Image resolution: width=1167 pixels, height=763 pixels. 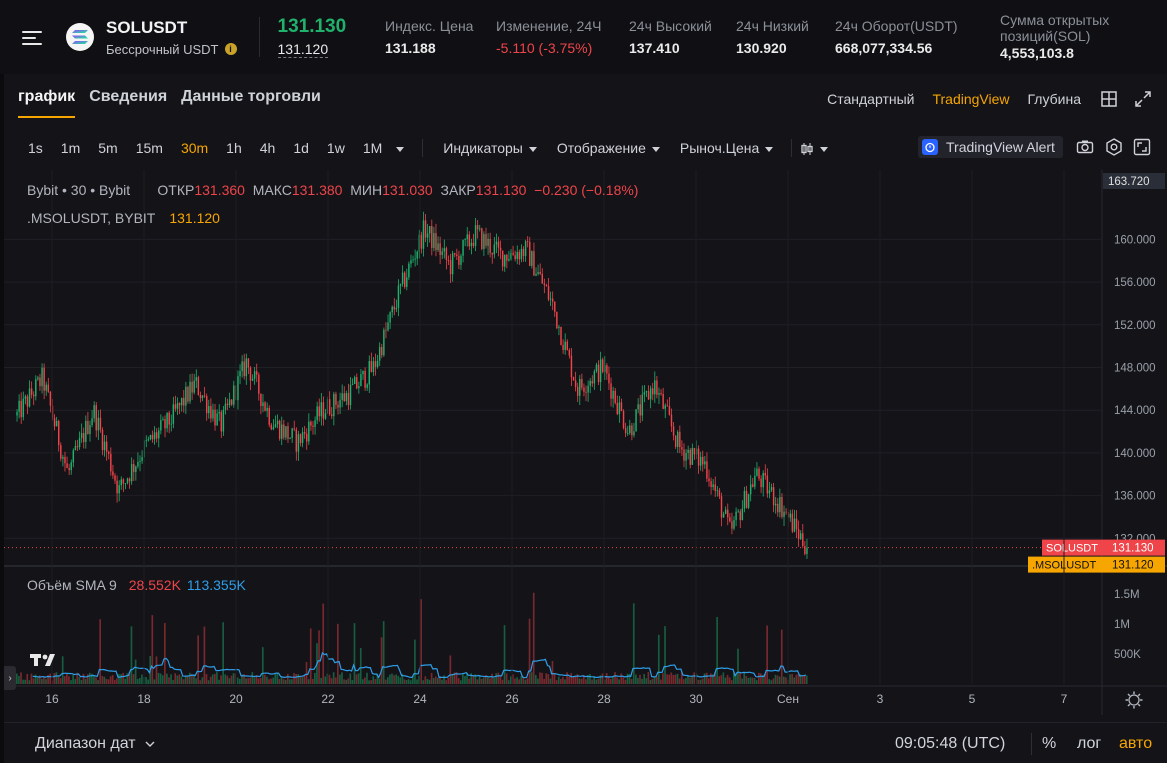 I want to click on collapse-arrow-icon: ›, so click(x=10, y=678).